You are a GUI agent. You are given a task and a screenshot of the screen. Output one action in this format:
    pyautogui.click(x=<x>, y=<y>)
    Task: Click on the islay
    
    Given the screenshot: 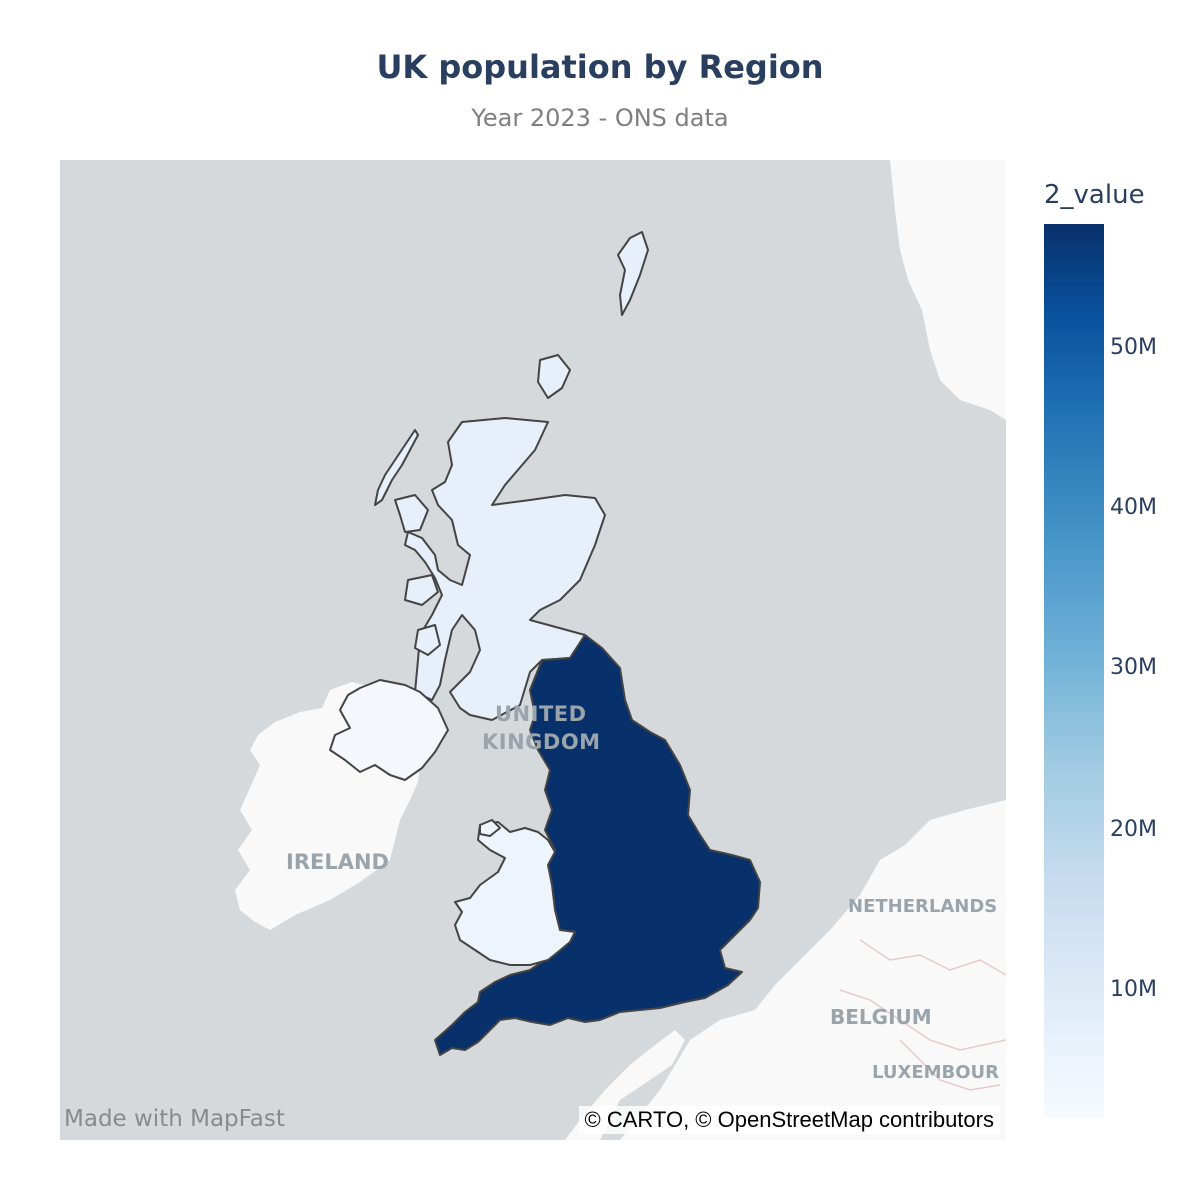 What is the action you would take?
    pyautogui.click(x=427, y=640)
    